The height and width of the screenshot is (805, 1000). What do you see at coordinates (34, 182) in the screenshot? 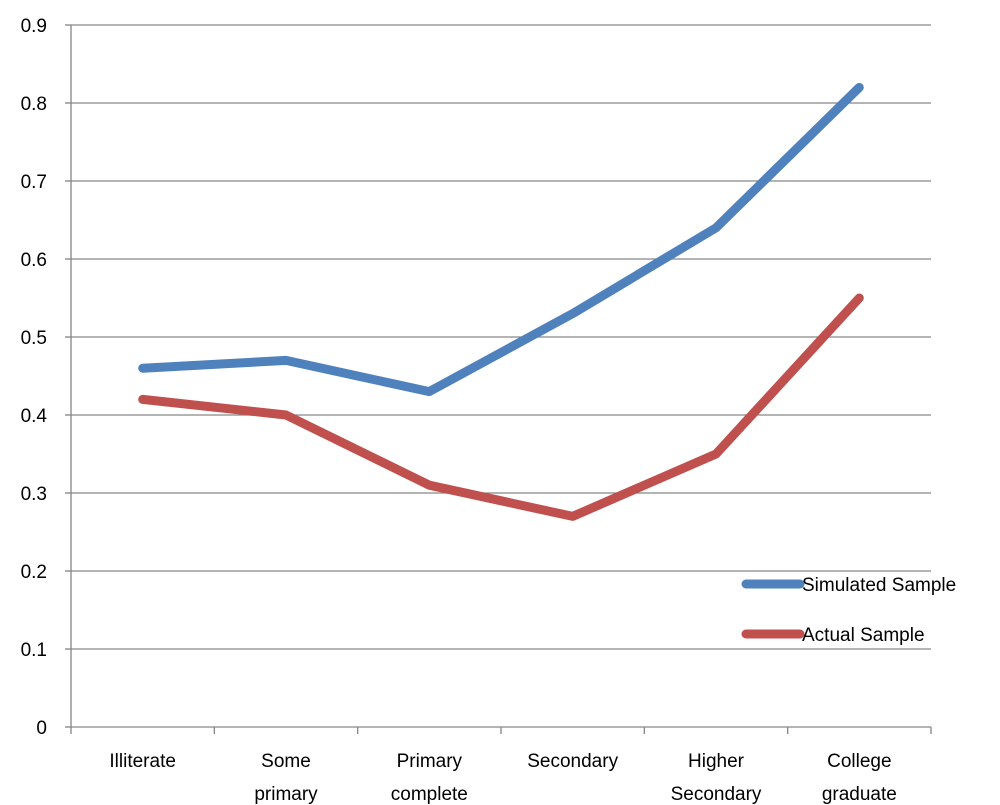
I see `y-tick-label: 0.7` at bounding box center [34, 182].